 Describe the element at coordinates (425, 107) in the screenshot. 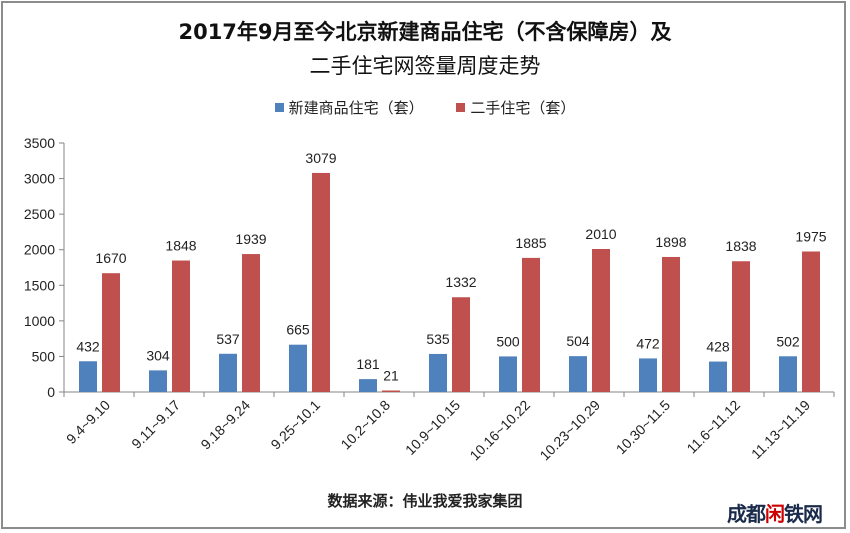

I see `legend: 新建商品住宅（套） 二手住宅（套）` at that location.